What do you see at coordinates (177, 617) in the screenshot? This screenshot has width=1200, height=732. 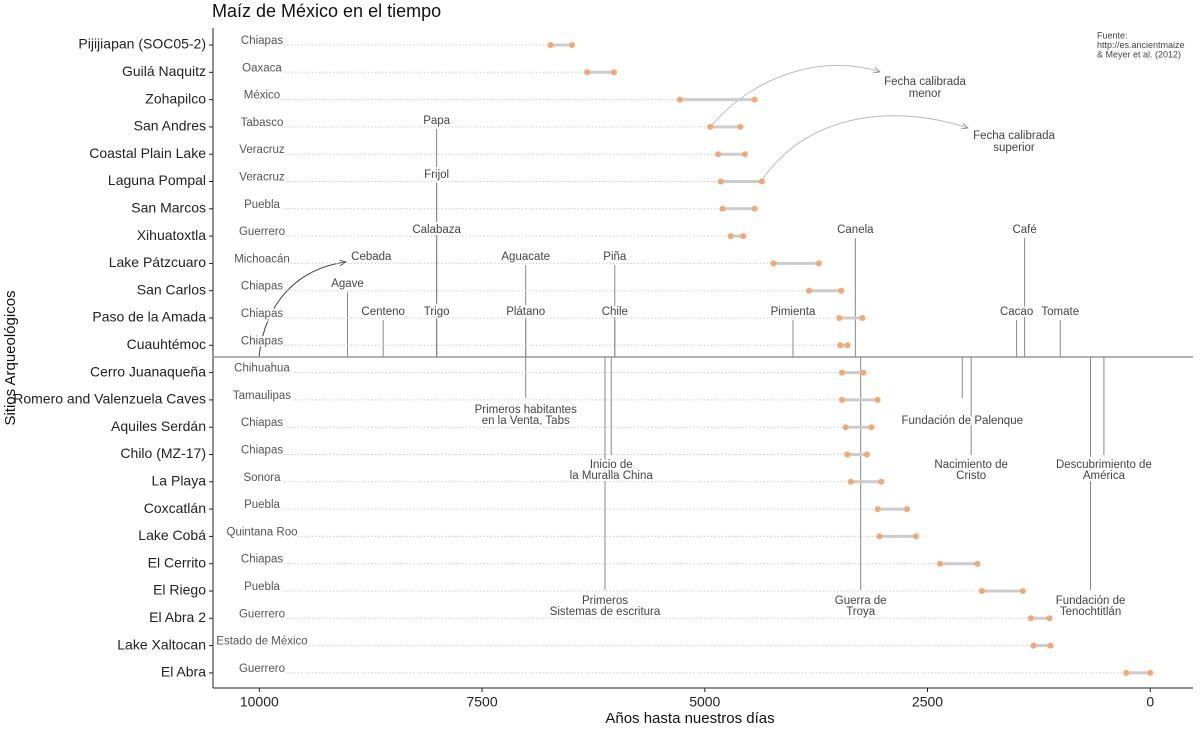 I see `y-tick-label: El Abra 2` at bounding box center [177, 617].